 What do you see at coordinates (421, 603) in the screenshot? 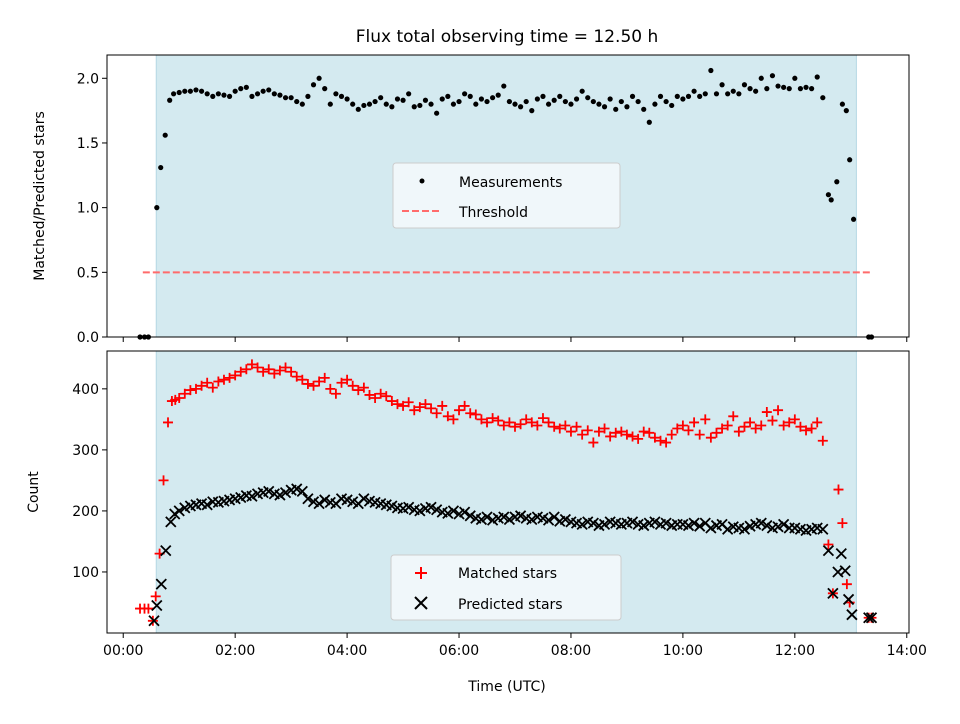
I see `legend-predicted-marker` at bounding box center [421, 603].